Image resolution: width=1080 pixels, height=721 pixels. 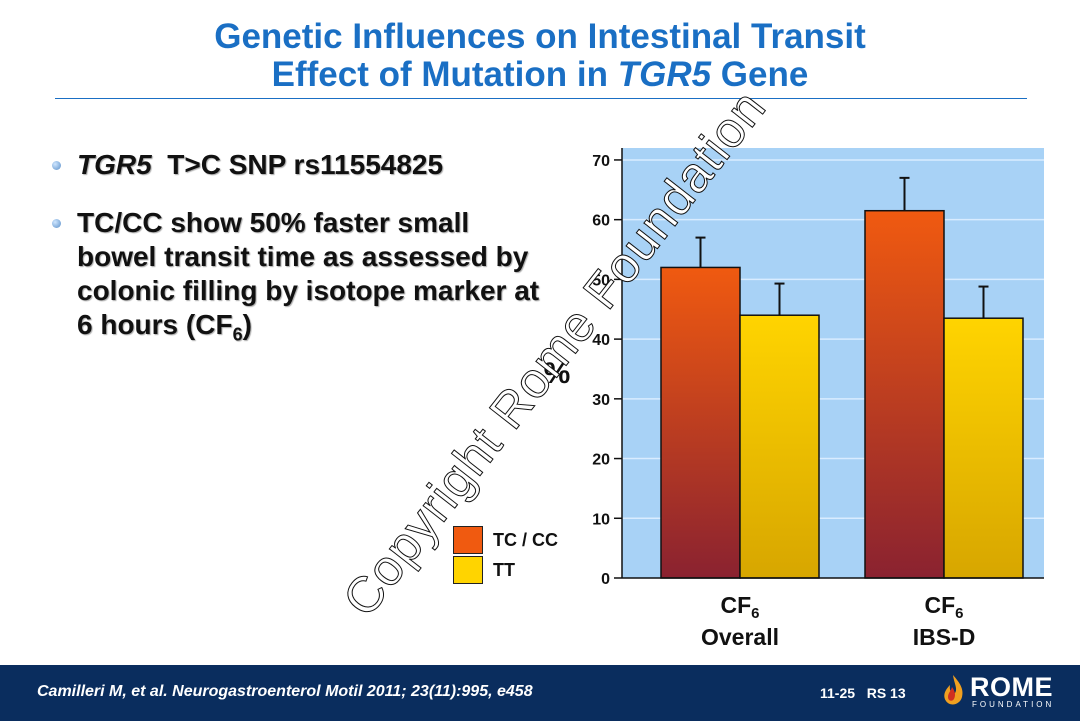 What do you see at coordinates (468, 570) in the screenshot?
I see `legend-swatch-tt` at bounding box center [468, 570].